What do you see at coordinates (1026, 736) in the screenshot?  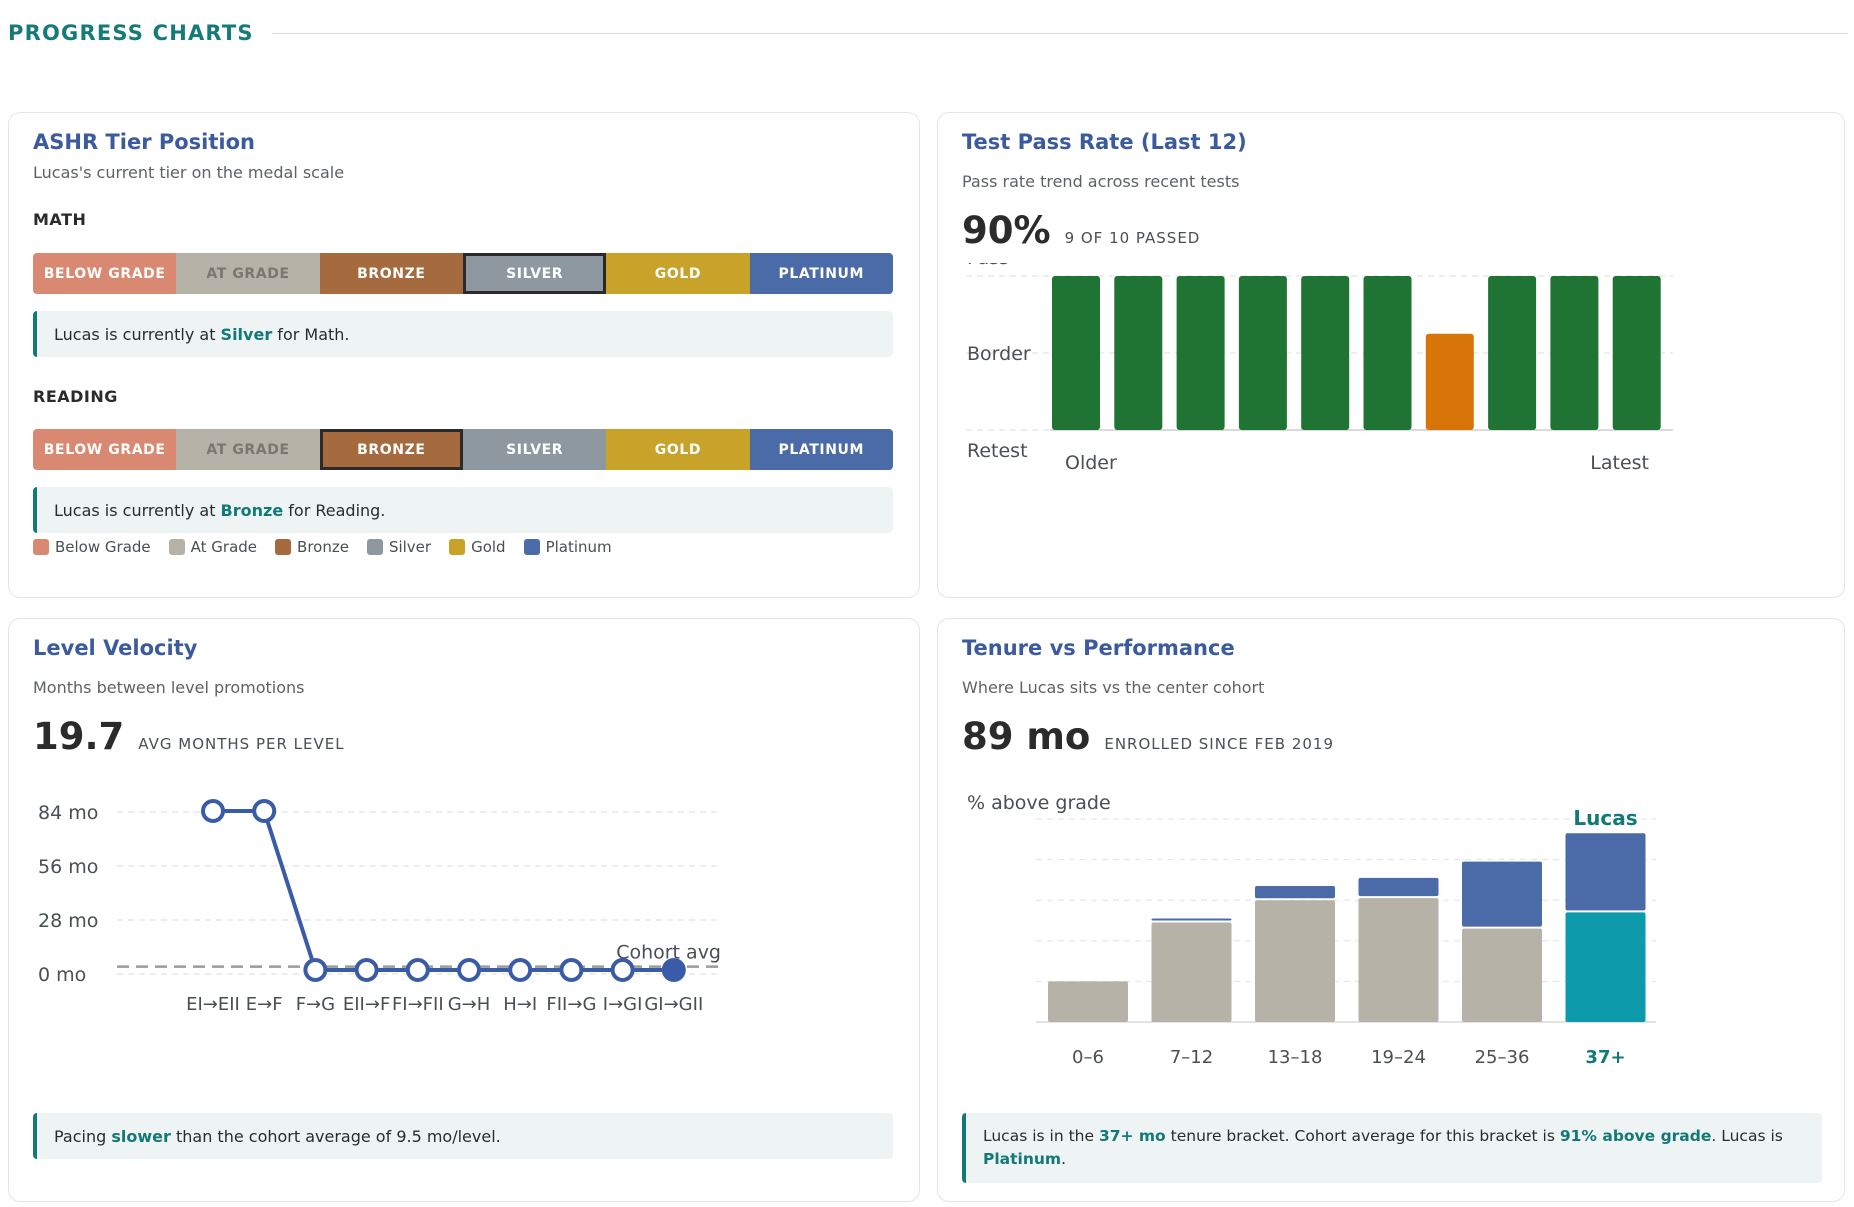 I see `tenure-value: 89 mo` at bounding box center [1026, 736].